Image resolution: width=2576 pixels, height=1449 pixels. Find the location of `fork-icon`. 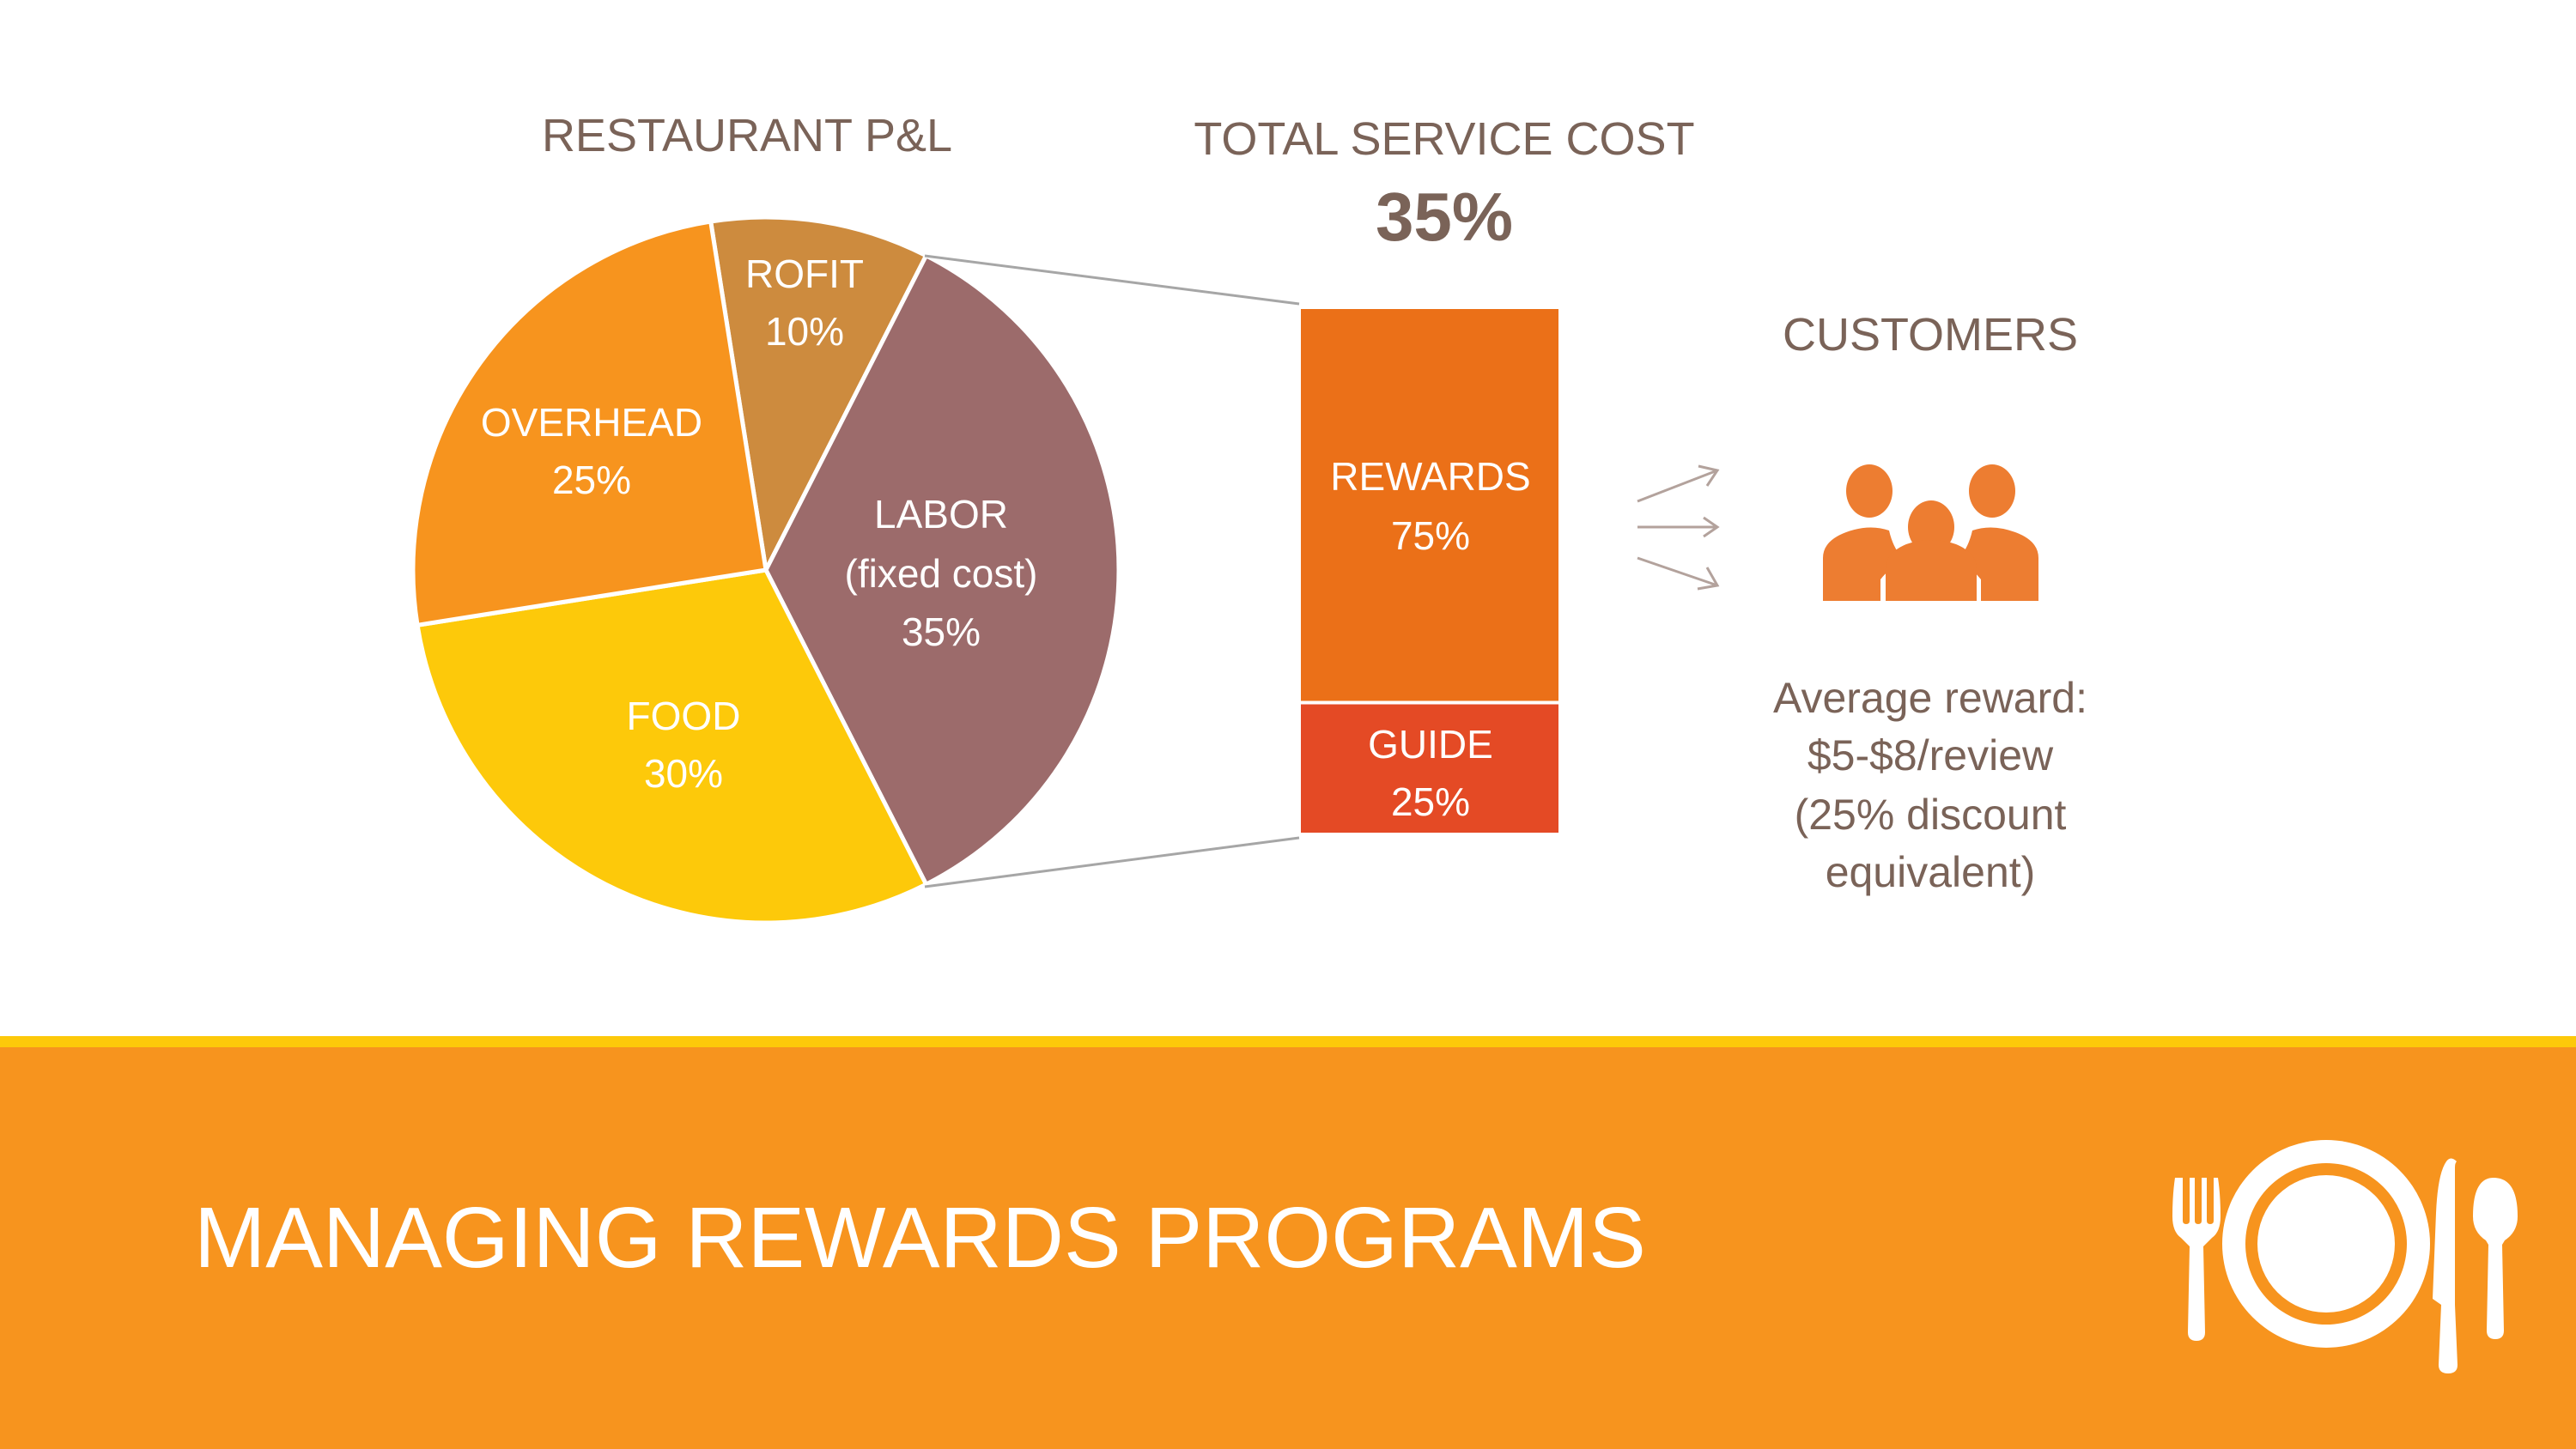

fork-icon is located at coordinates (2196, 1259).